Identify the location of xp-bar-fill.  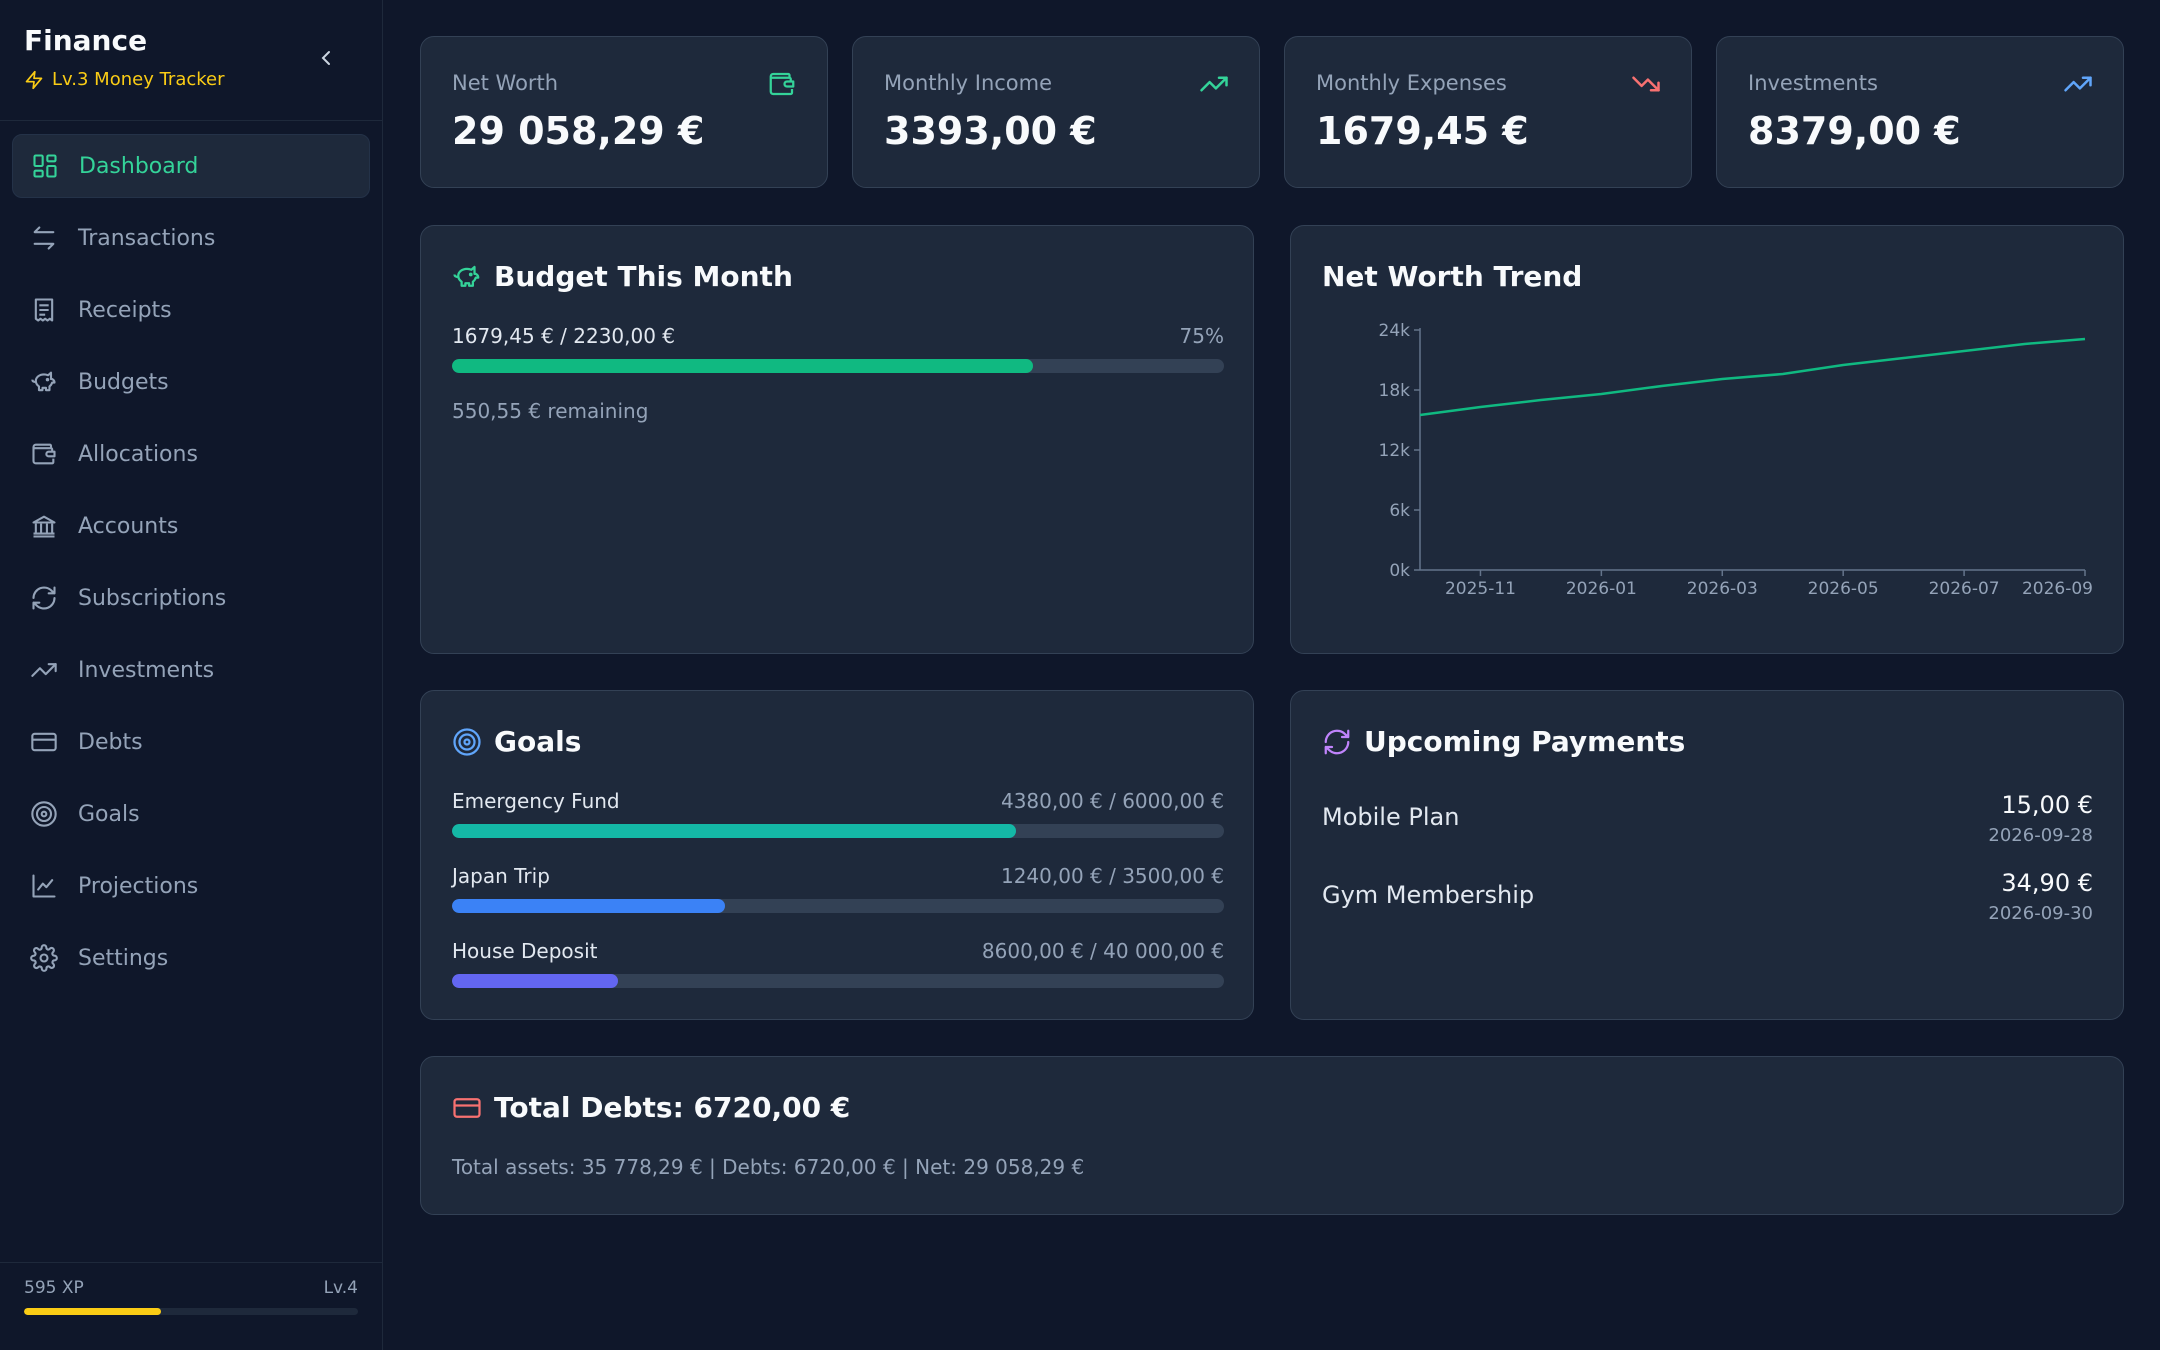
(92, 1311).